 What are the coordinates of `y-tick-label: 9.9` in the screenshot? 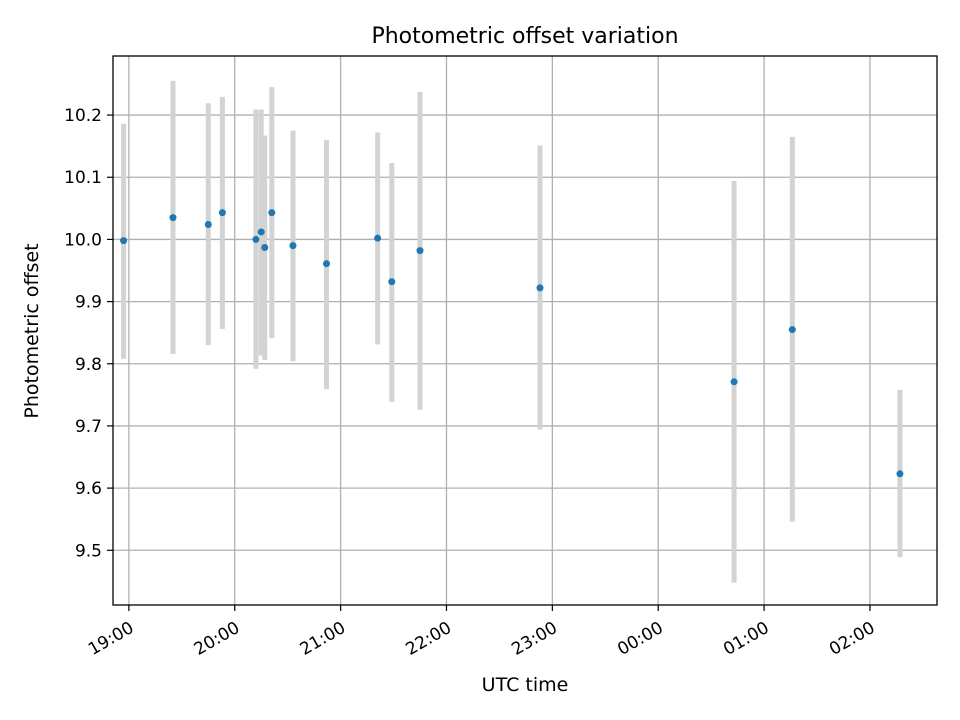 It's located at (88, 303).